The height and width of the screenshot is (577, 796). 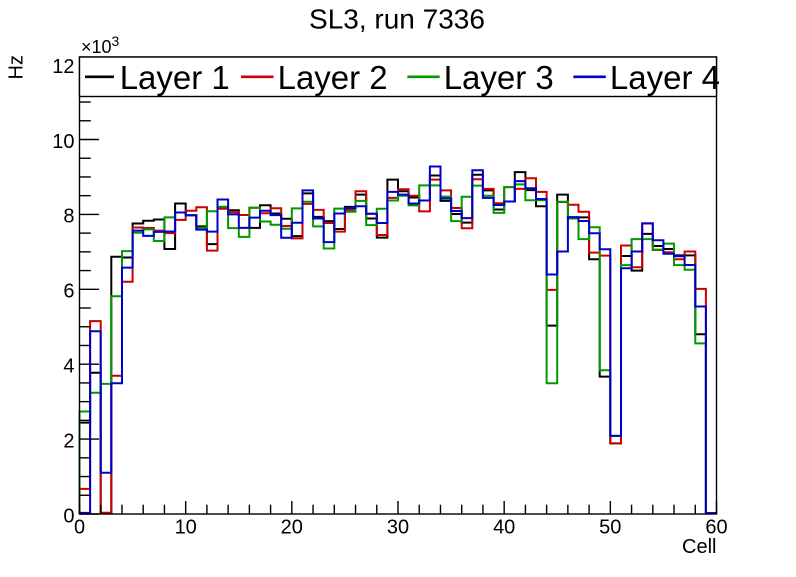 What do you see at coordinates (68, 217) in the screenshot?
I see `svg-text: 8` at bounding box center [68, 217].